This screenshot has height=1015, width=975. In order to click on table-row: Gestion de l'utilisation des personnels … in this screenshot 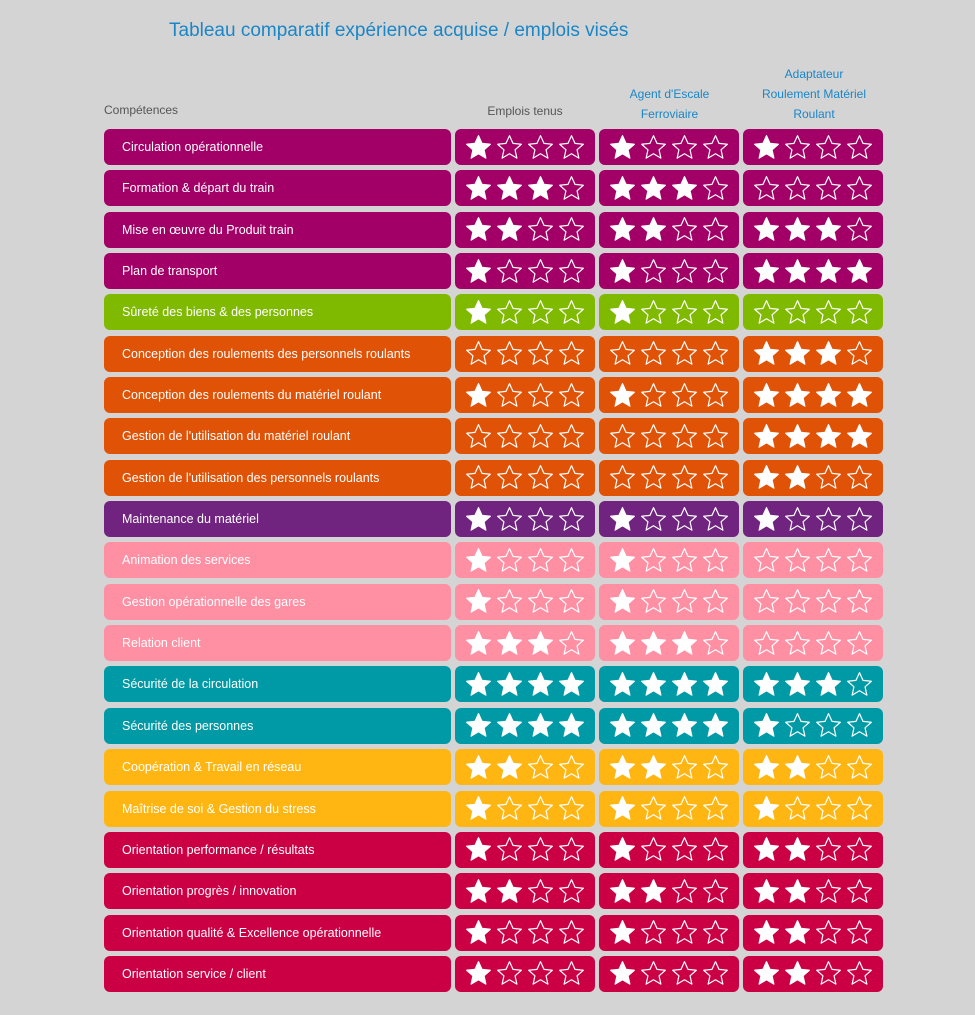, I will do `click(494, 477)`.